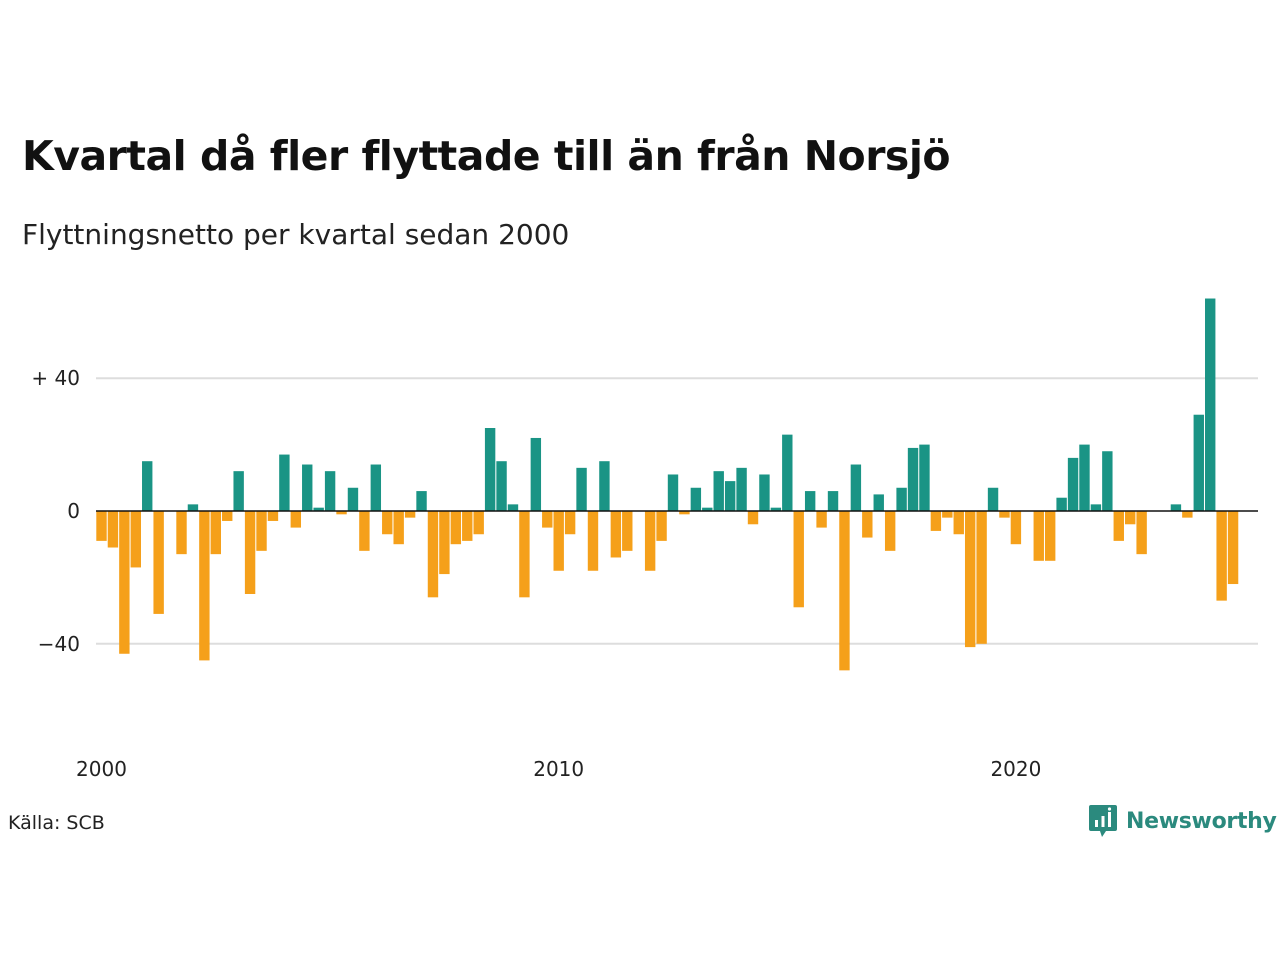 The height and width of the screenshot is (960, 1280). What do you see at coordinates (73, 511) in the screenshot?
I see `y-tick-label: 0` at bounding box center [73, 511].